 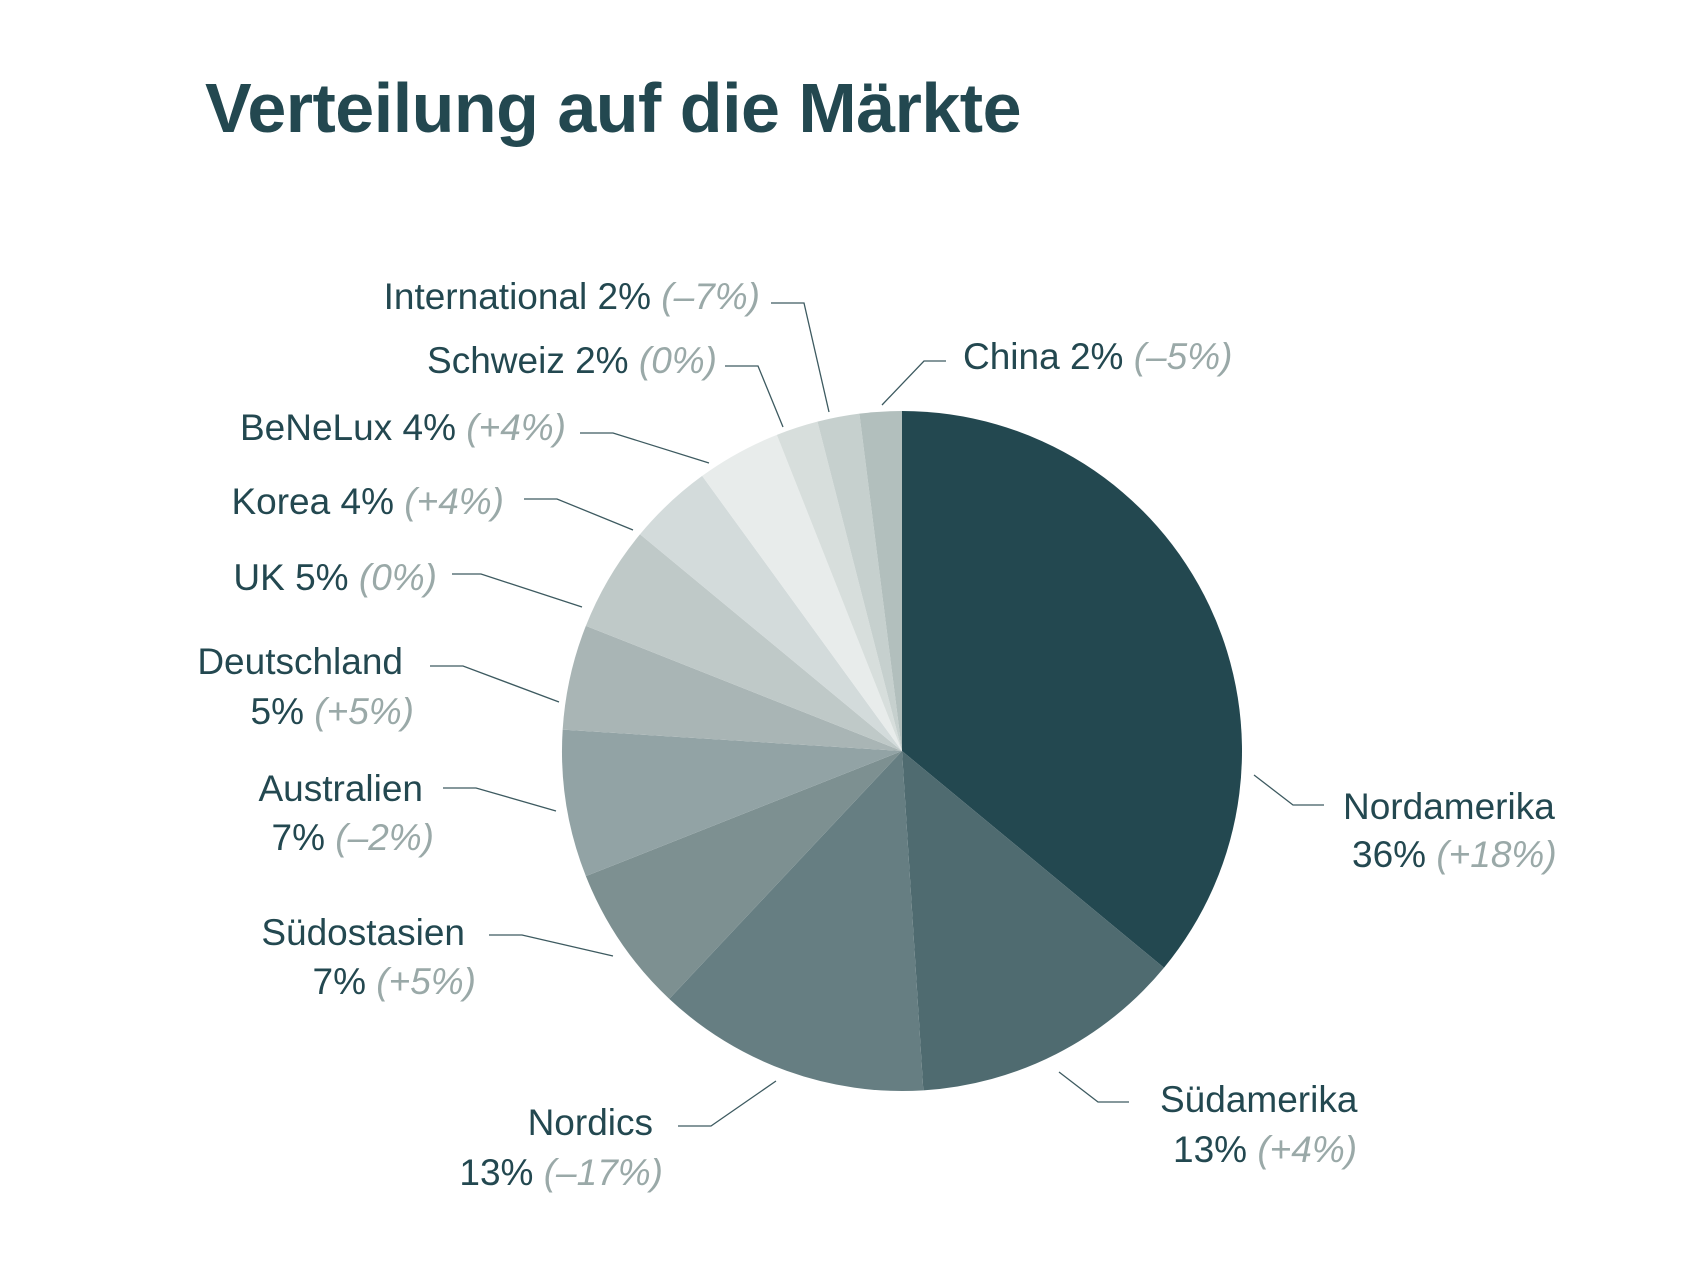 What do you see at coordinates (710, 296) in the screenshot?
I see `slice-change: (–7%)` at bounding box center [710, 296].